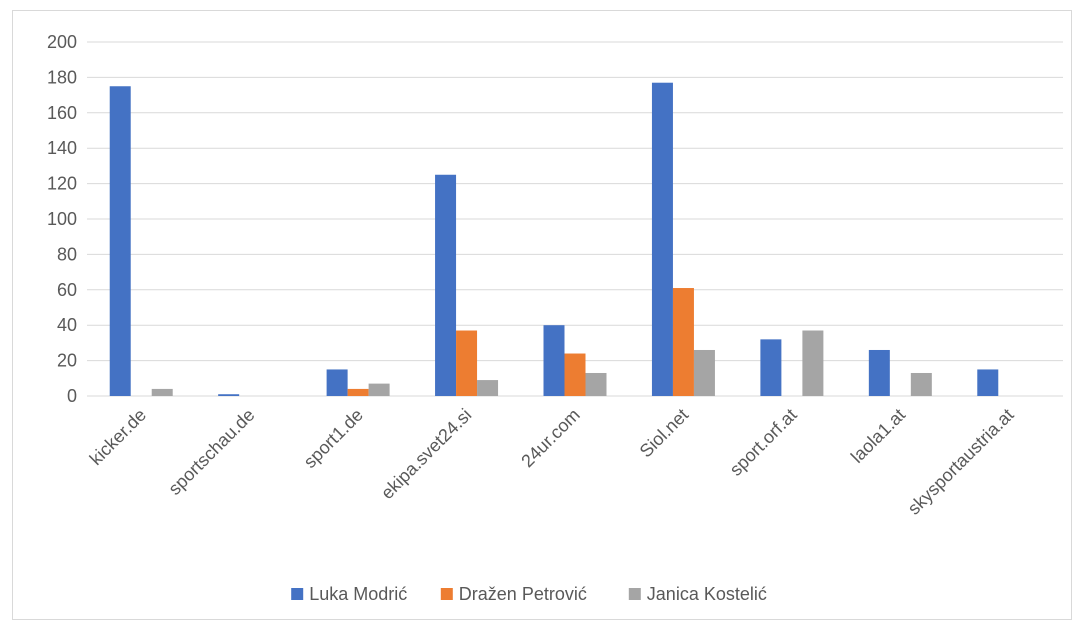 The height and width of the screenshot is (630, 1084). I want to click on y-tick-label: 60, so click(67, 290).